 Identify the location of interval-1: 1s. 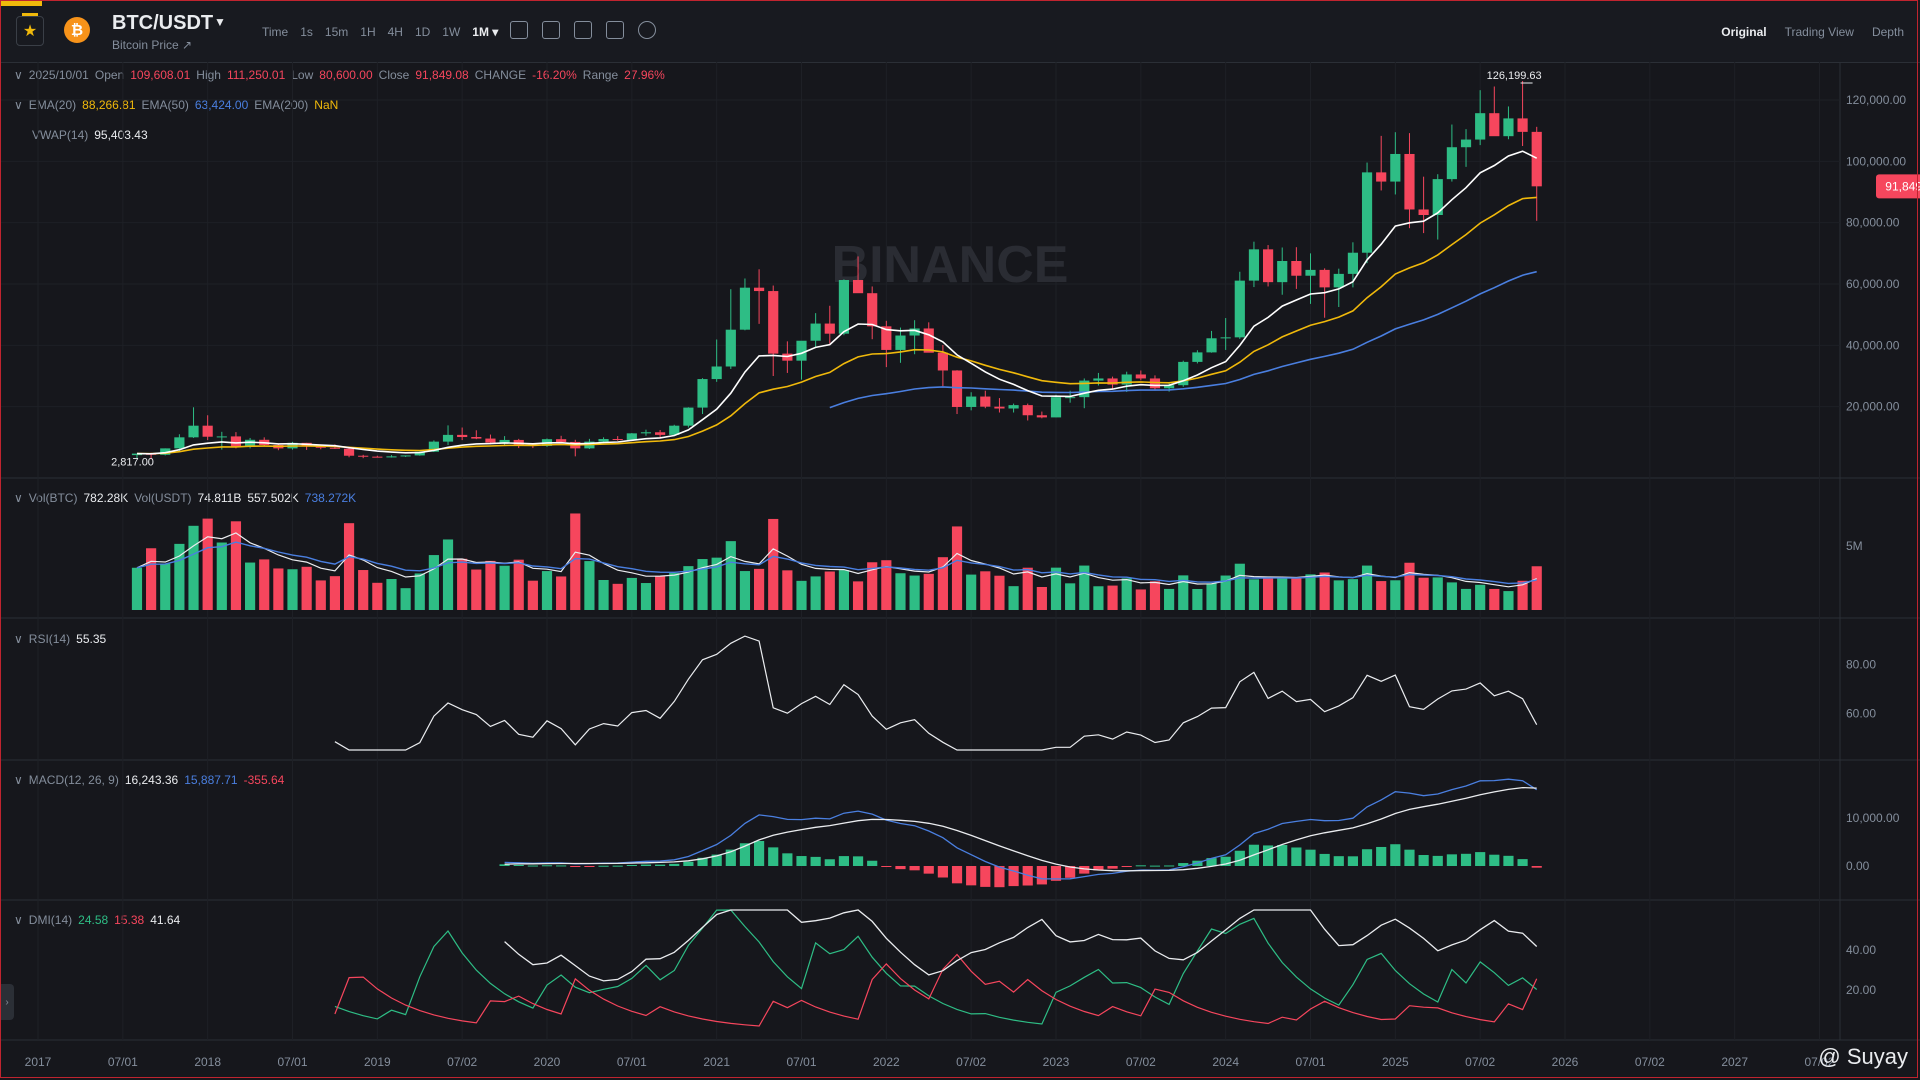
(306, 32).